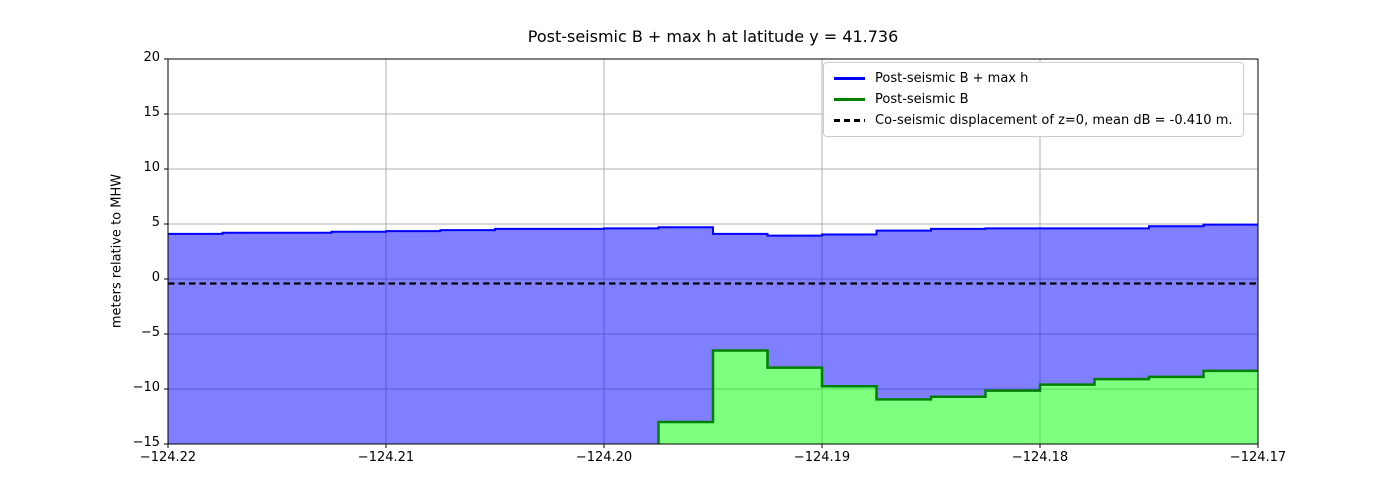 This screenshot has width=1400, height=500. What do you see at coordinates (1033, 78) in the screenshot?
I see `legend-item: Post-seismic B + max h` at bounding box center [1033, 78].